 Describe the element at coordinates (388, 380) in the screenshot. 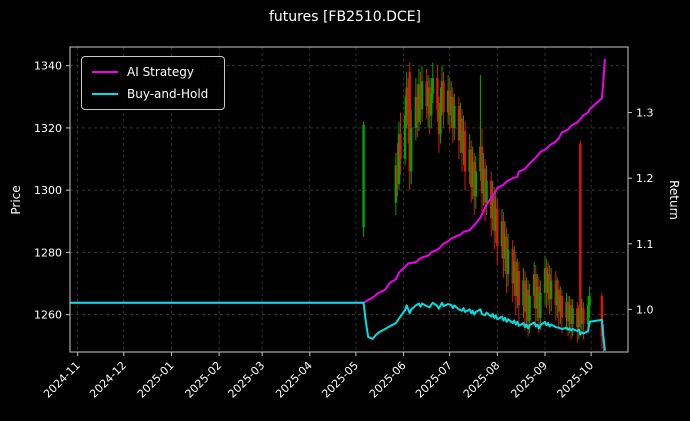

I see `x-tick-label: 2025-06` at that location.